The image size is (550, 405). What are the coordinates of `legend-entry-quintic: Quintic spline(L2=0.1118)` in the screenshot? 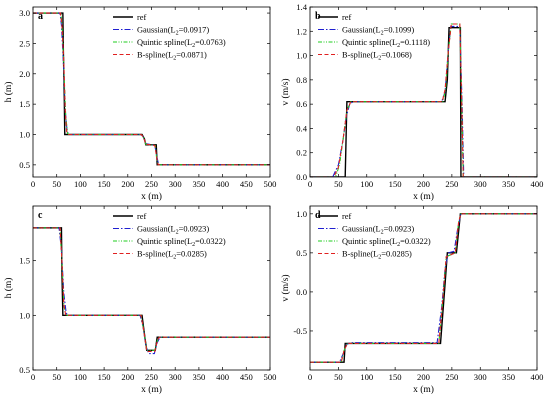 It's located at (386, 43).